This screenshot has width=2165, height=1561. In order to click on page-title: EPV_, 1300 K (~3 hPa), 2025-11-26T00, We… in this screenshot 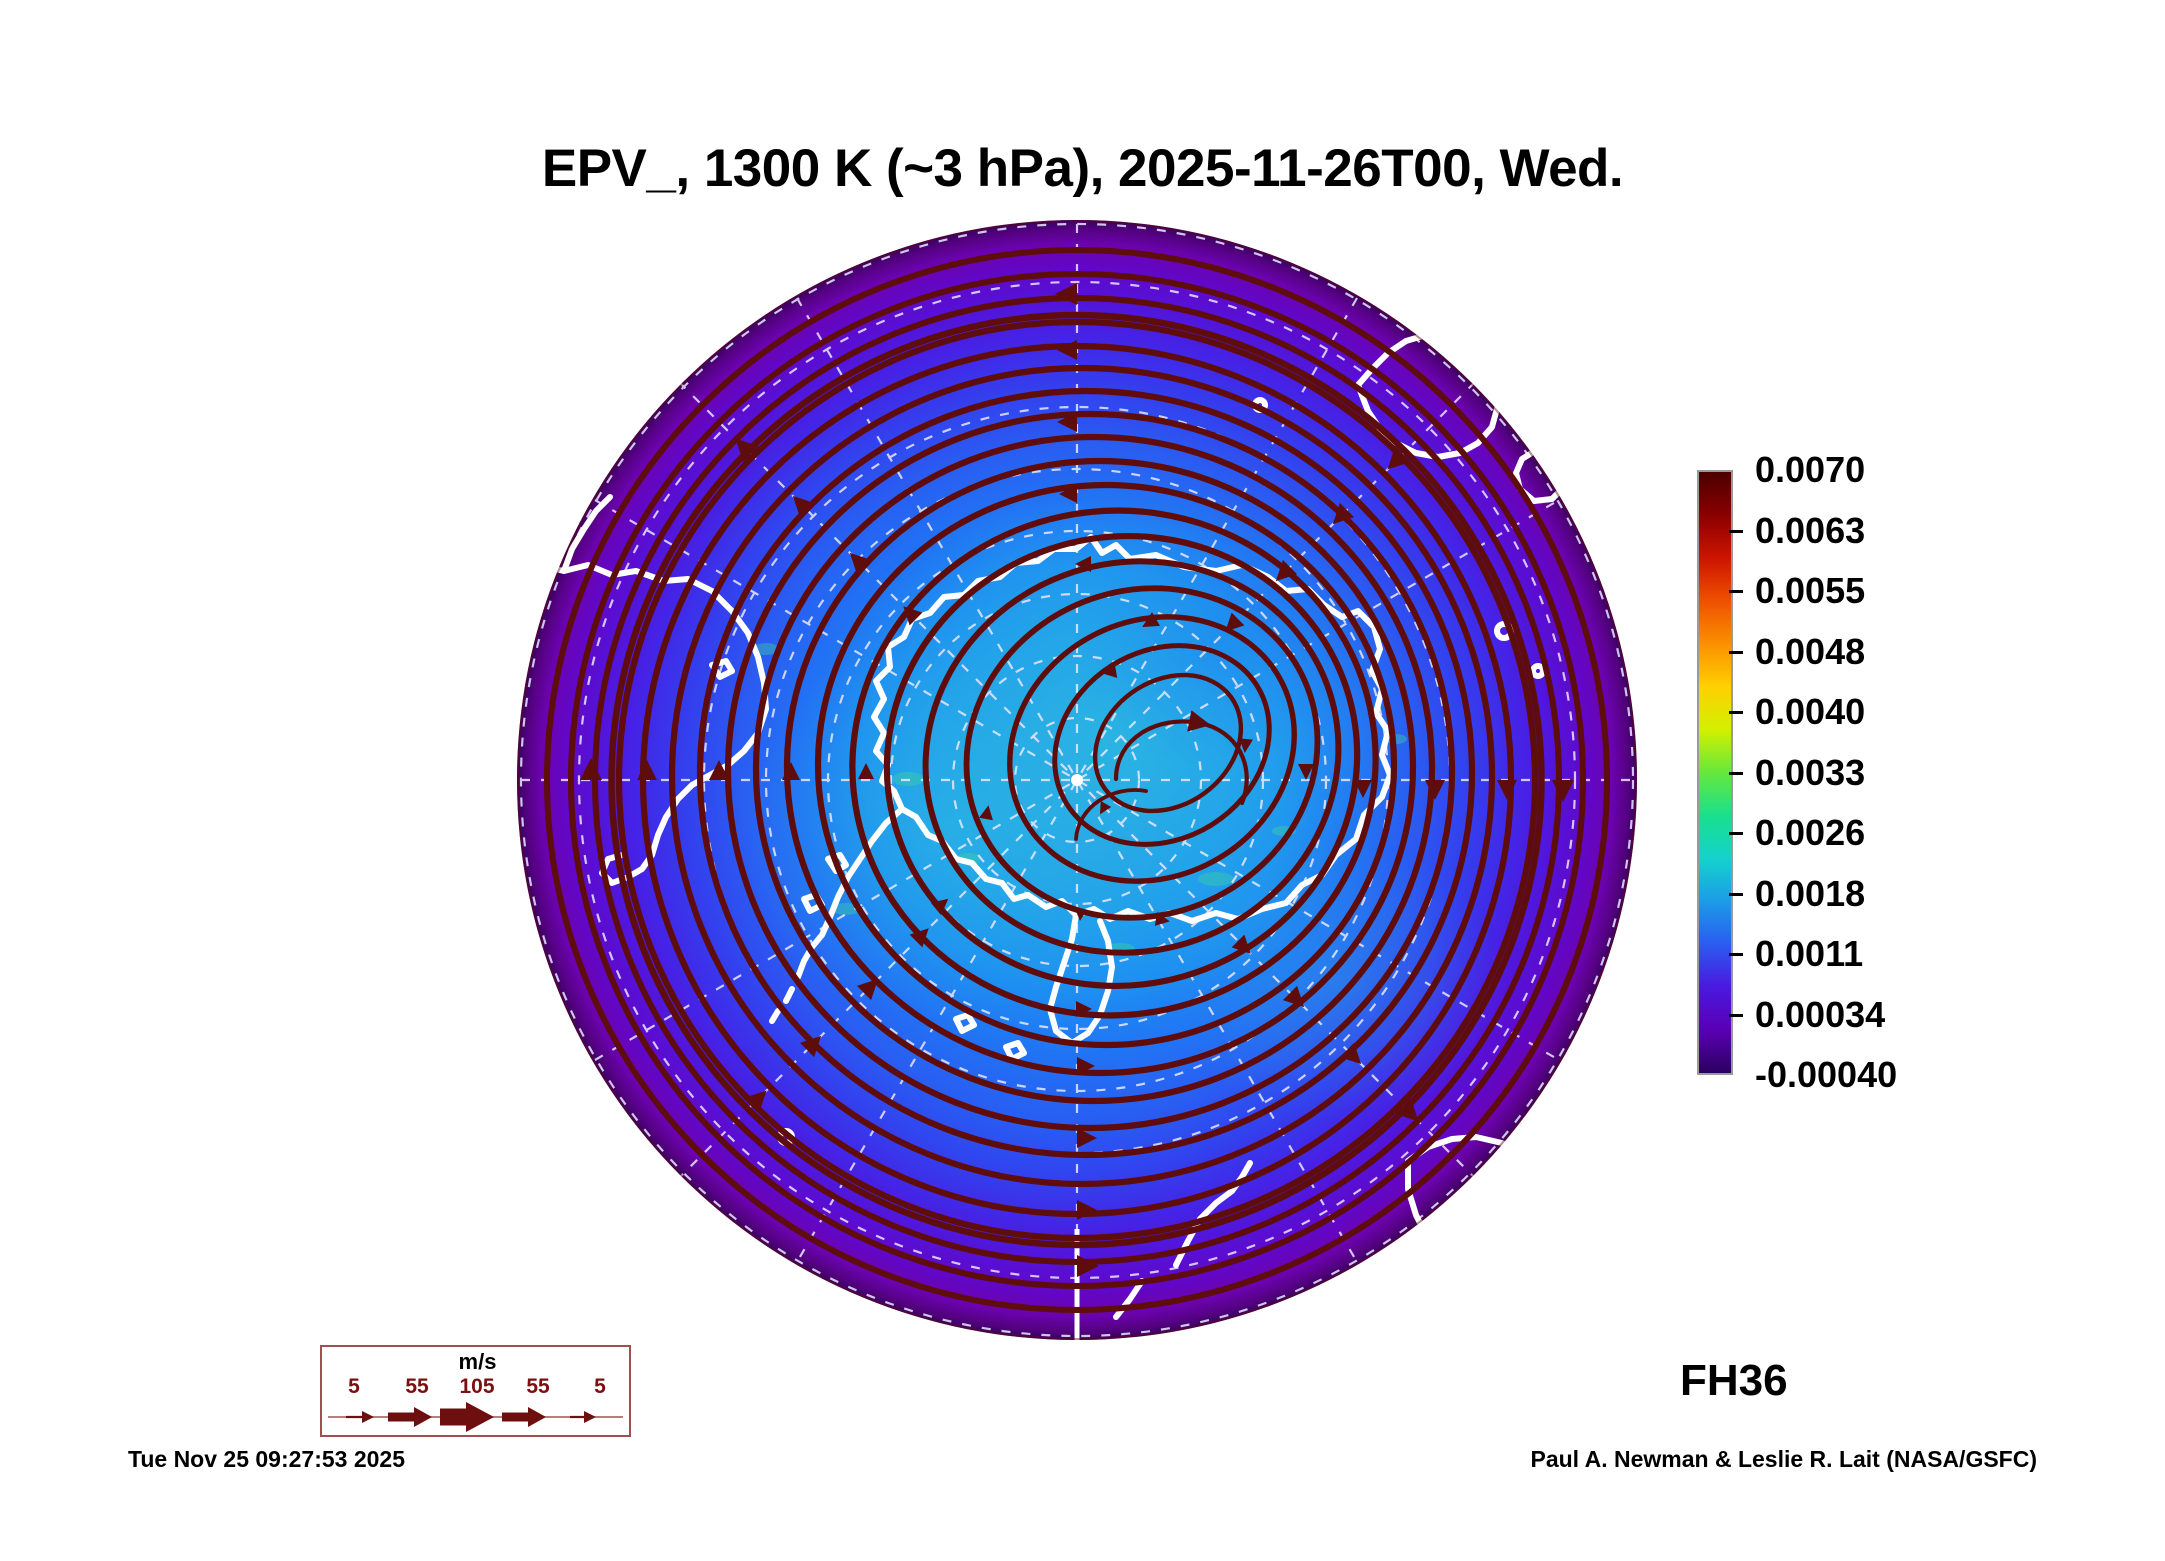, I will do `click(1082, 168)`.